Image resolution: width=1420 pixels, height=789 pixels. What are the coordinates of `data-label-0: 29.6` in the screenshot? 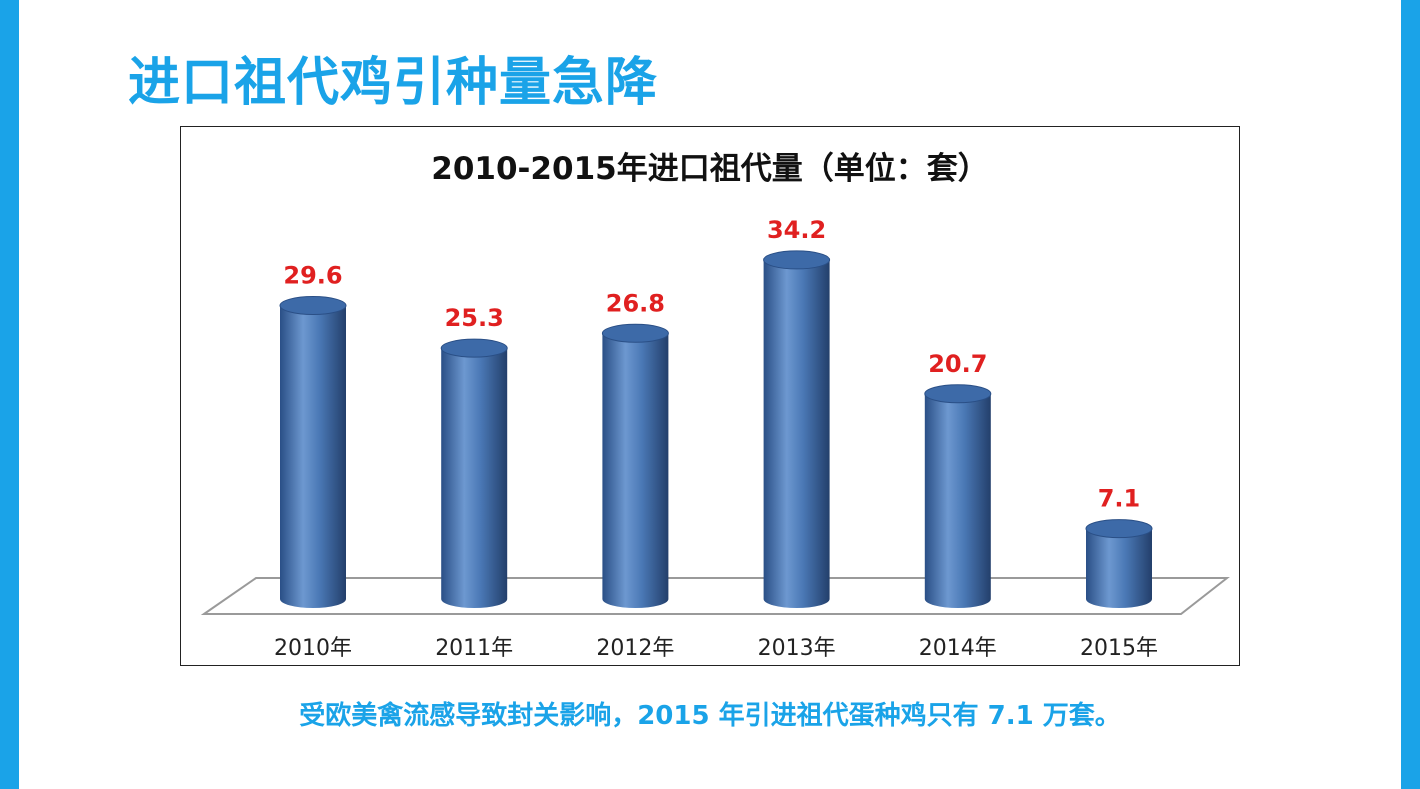 It's located at (312, 276).